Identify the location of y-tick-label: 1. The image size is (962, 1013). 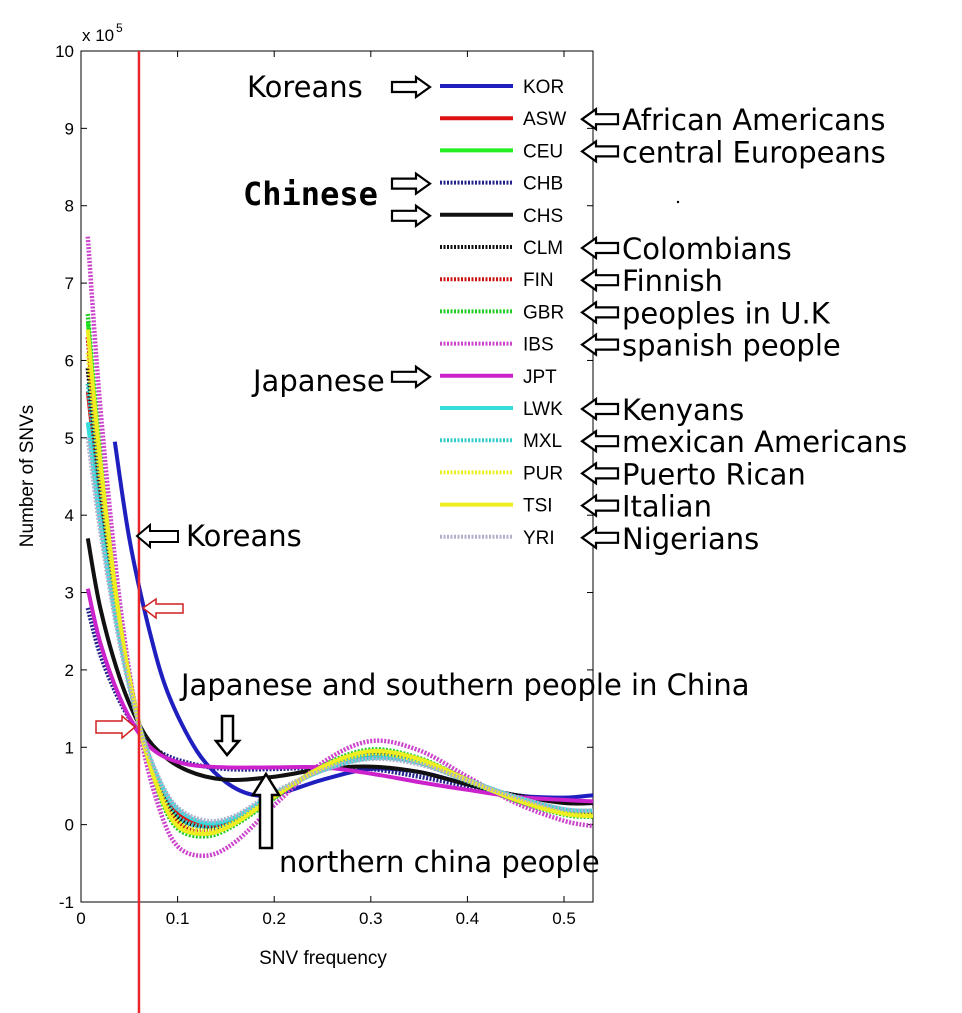
(69, 747).